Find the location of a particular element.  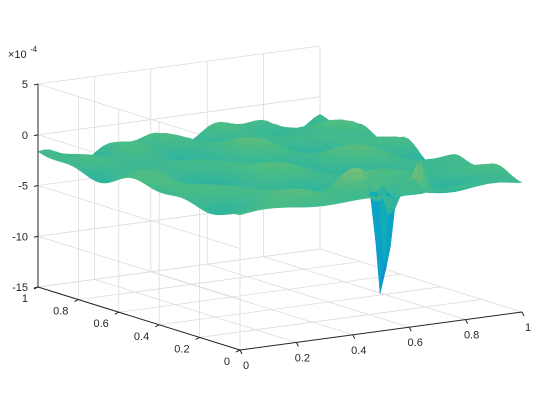

z-exponent-label: ×10 -4 is located at coordinates (23, 53).